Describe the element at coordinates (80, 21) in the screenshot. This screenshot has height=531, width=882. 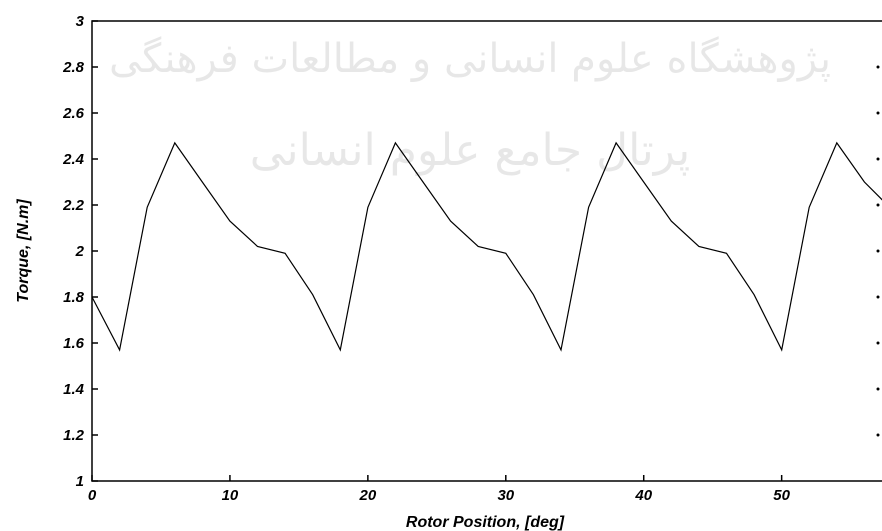
I see `y-tick-label: 3` at that location.